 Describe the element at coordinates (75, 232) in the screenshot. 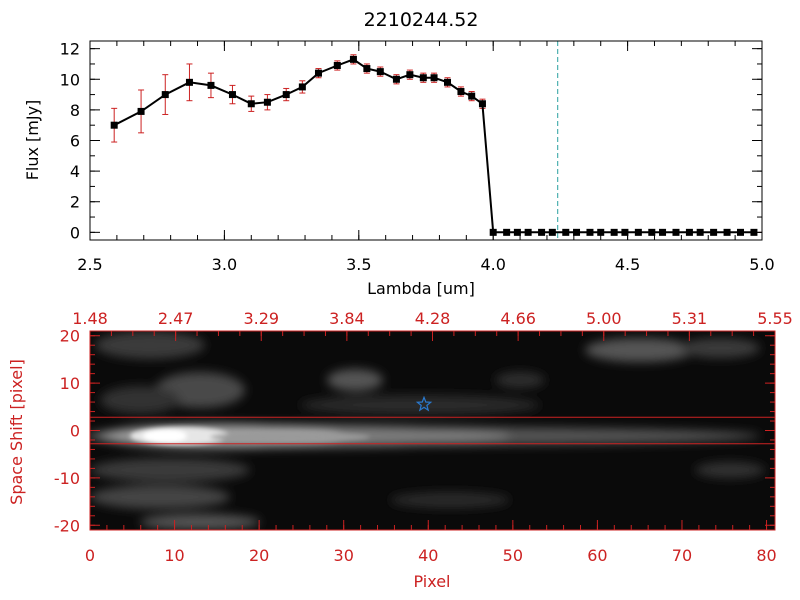

I see `y-tick-label: 0` at that location.